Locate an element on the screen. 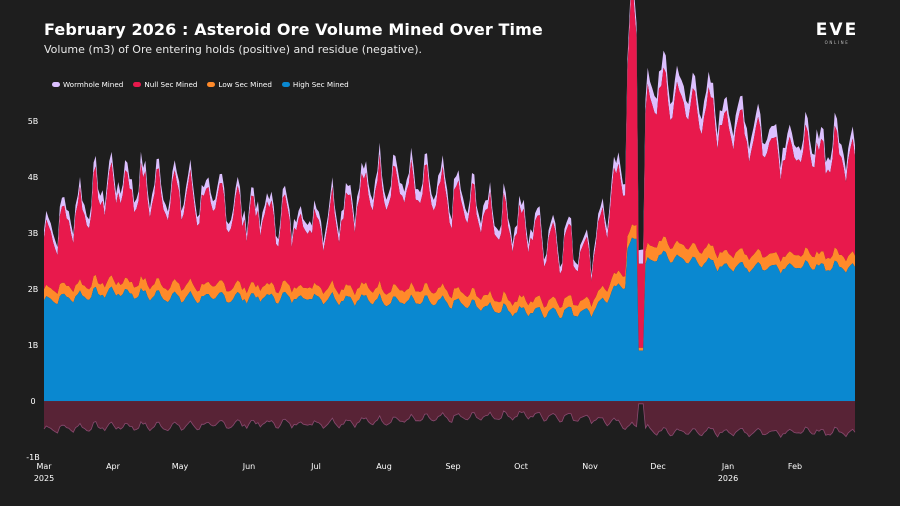  logo-subtext: ONLINE is located at coordinates (837, 42).